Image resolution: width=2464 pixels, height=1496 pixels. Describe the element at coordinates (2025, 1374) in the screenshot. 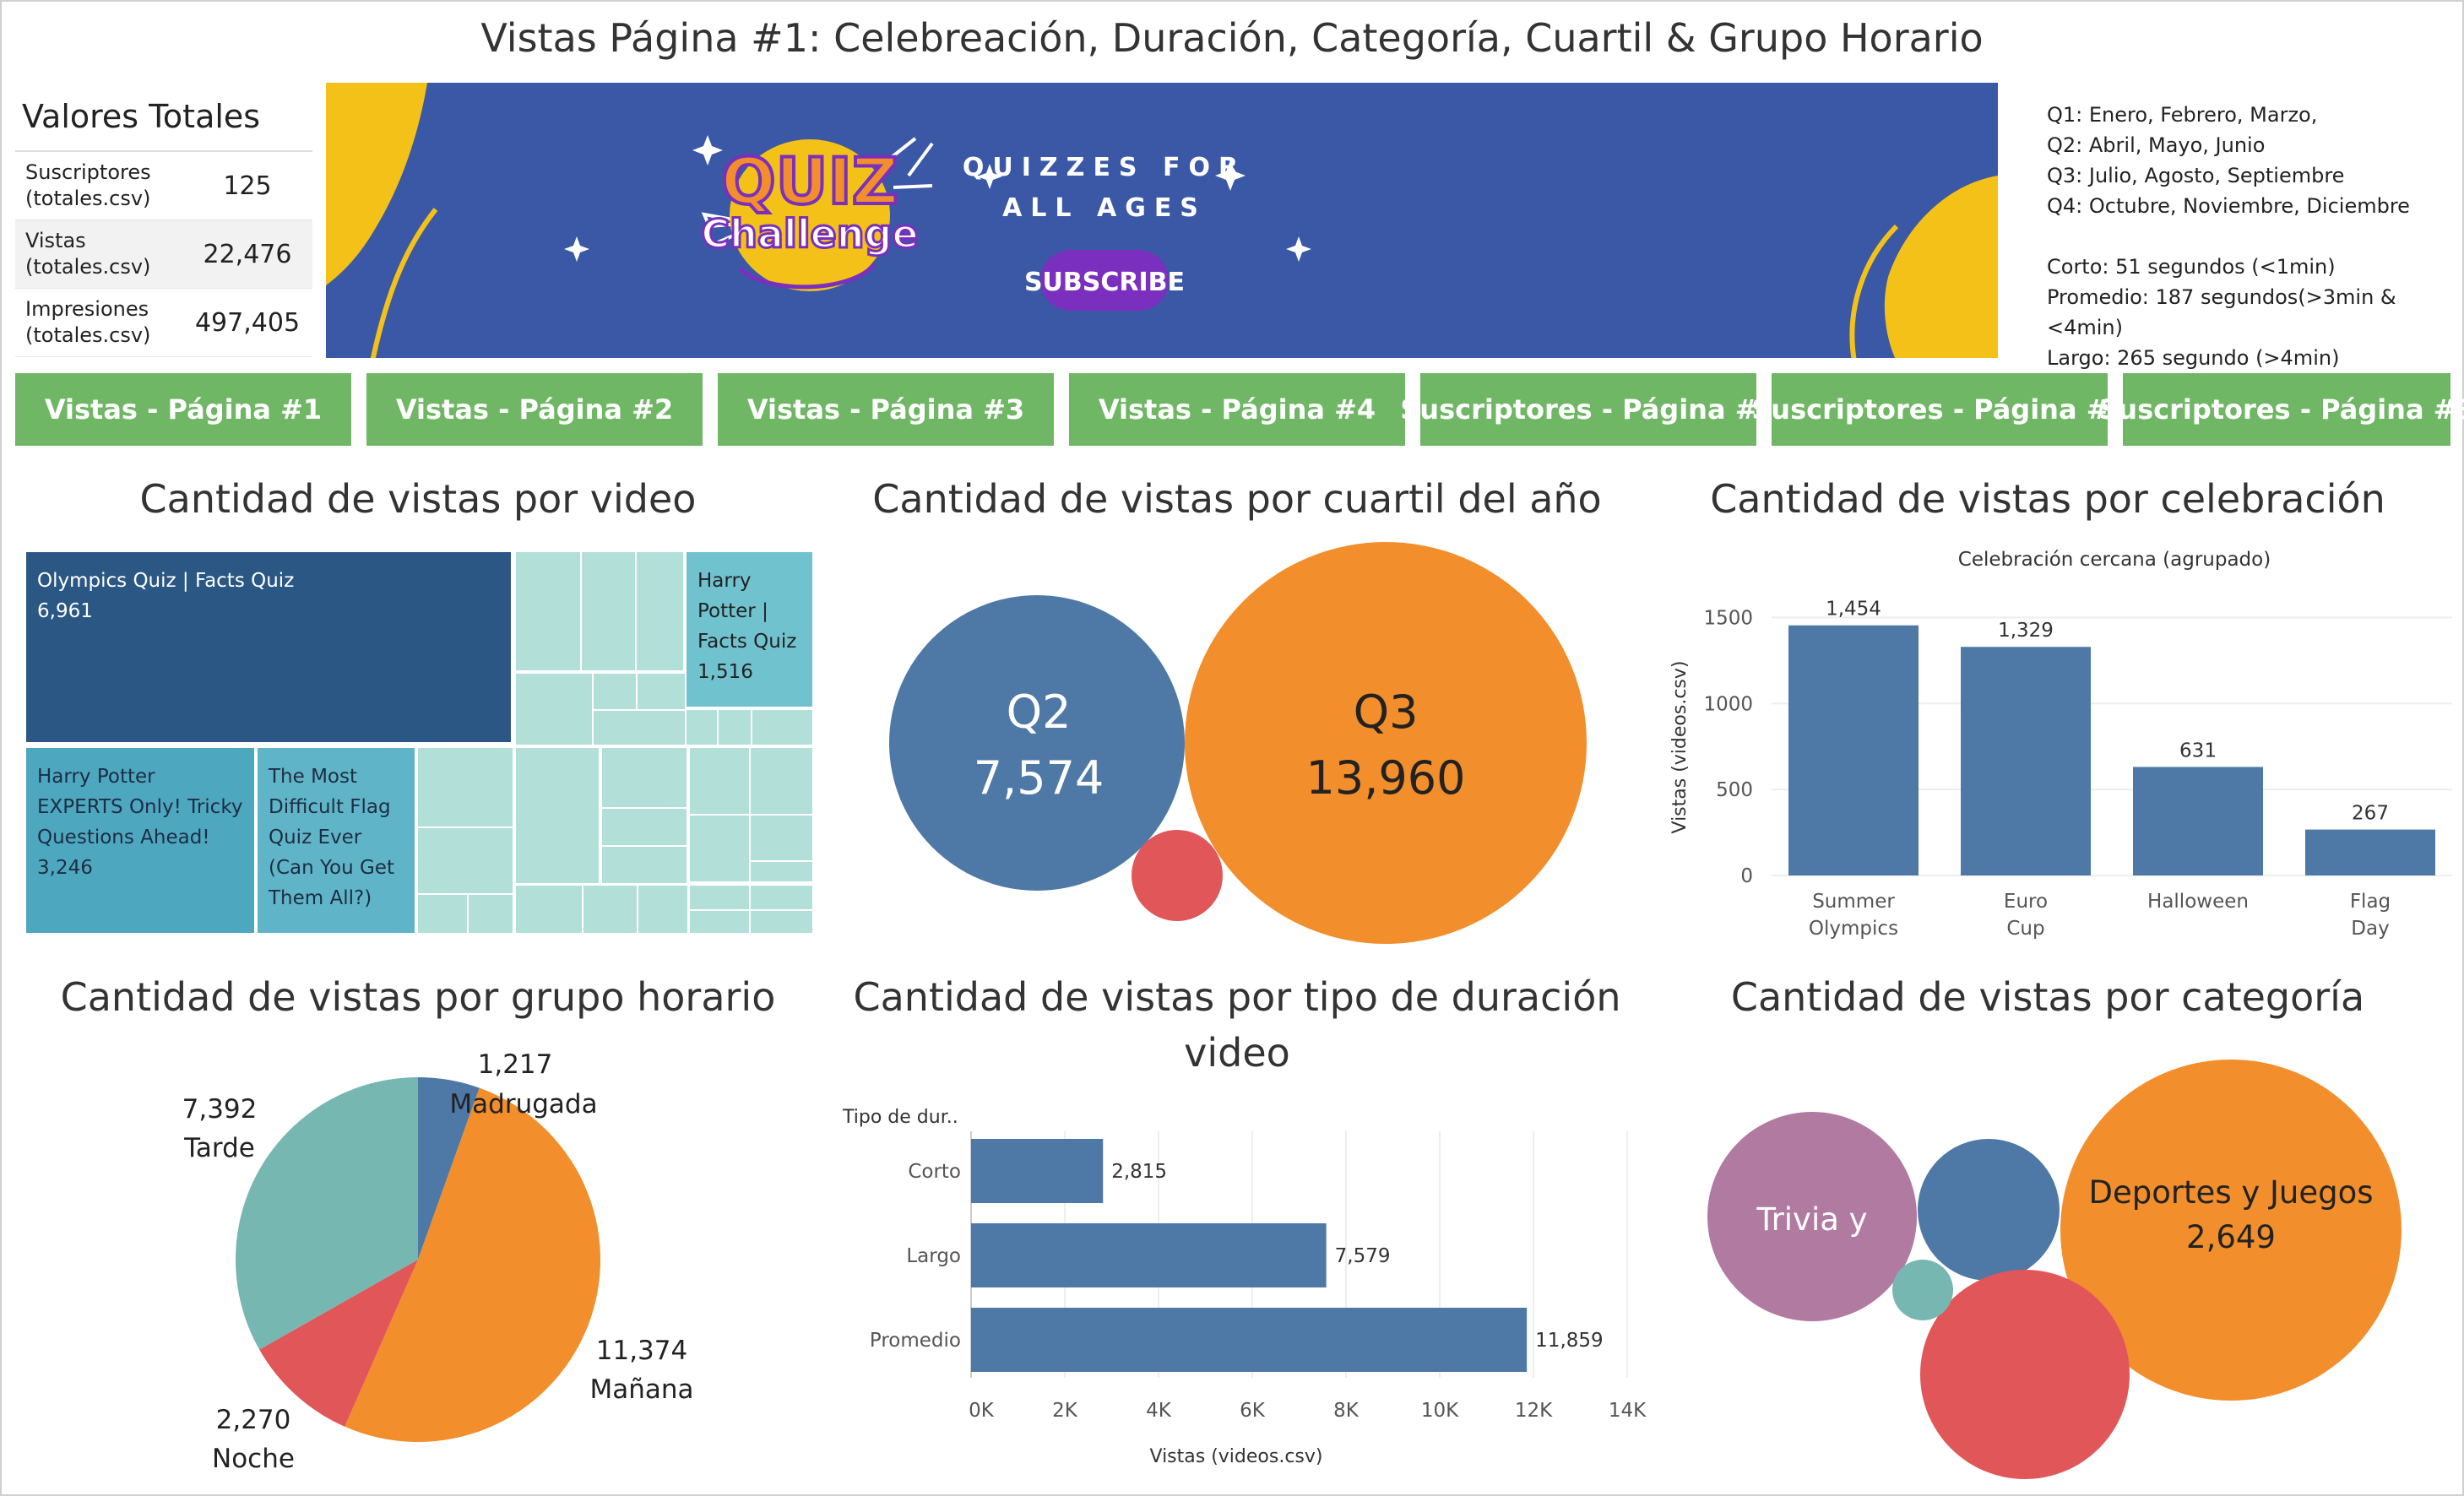

I see `bubble-category-red` at that location.